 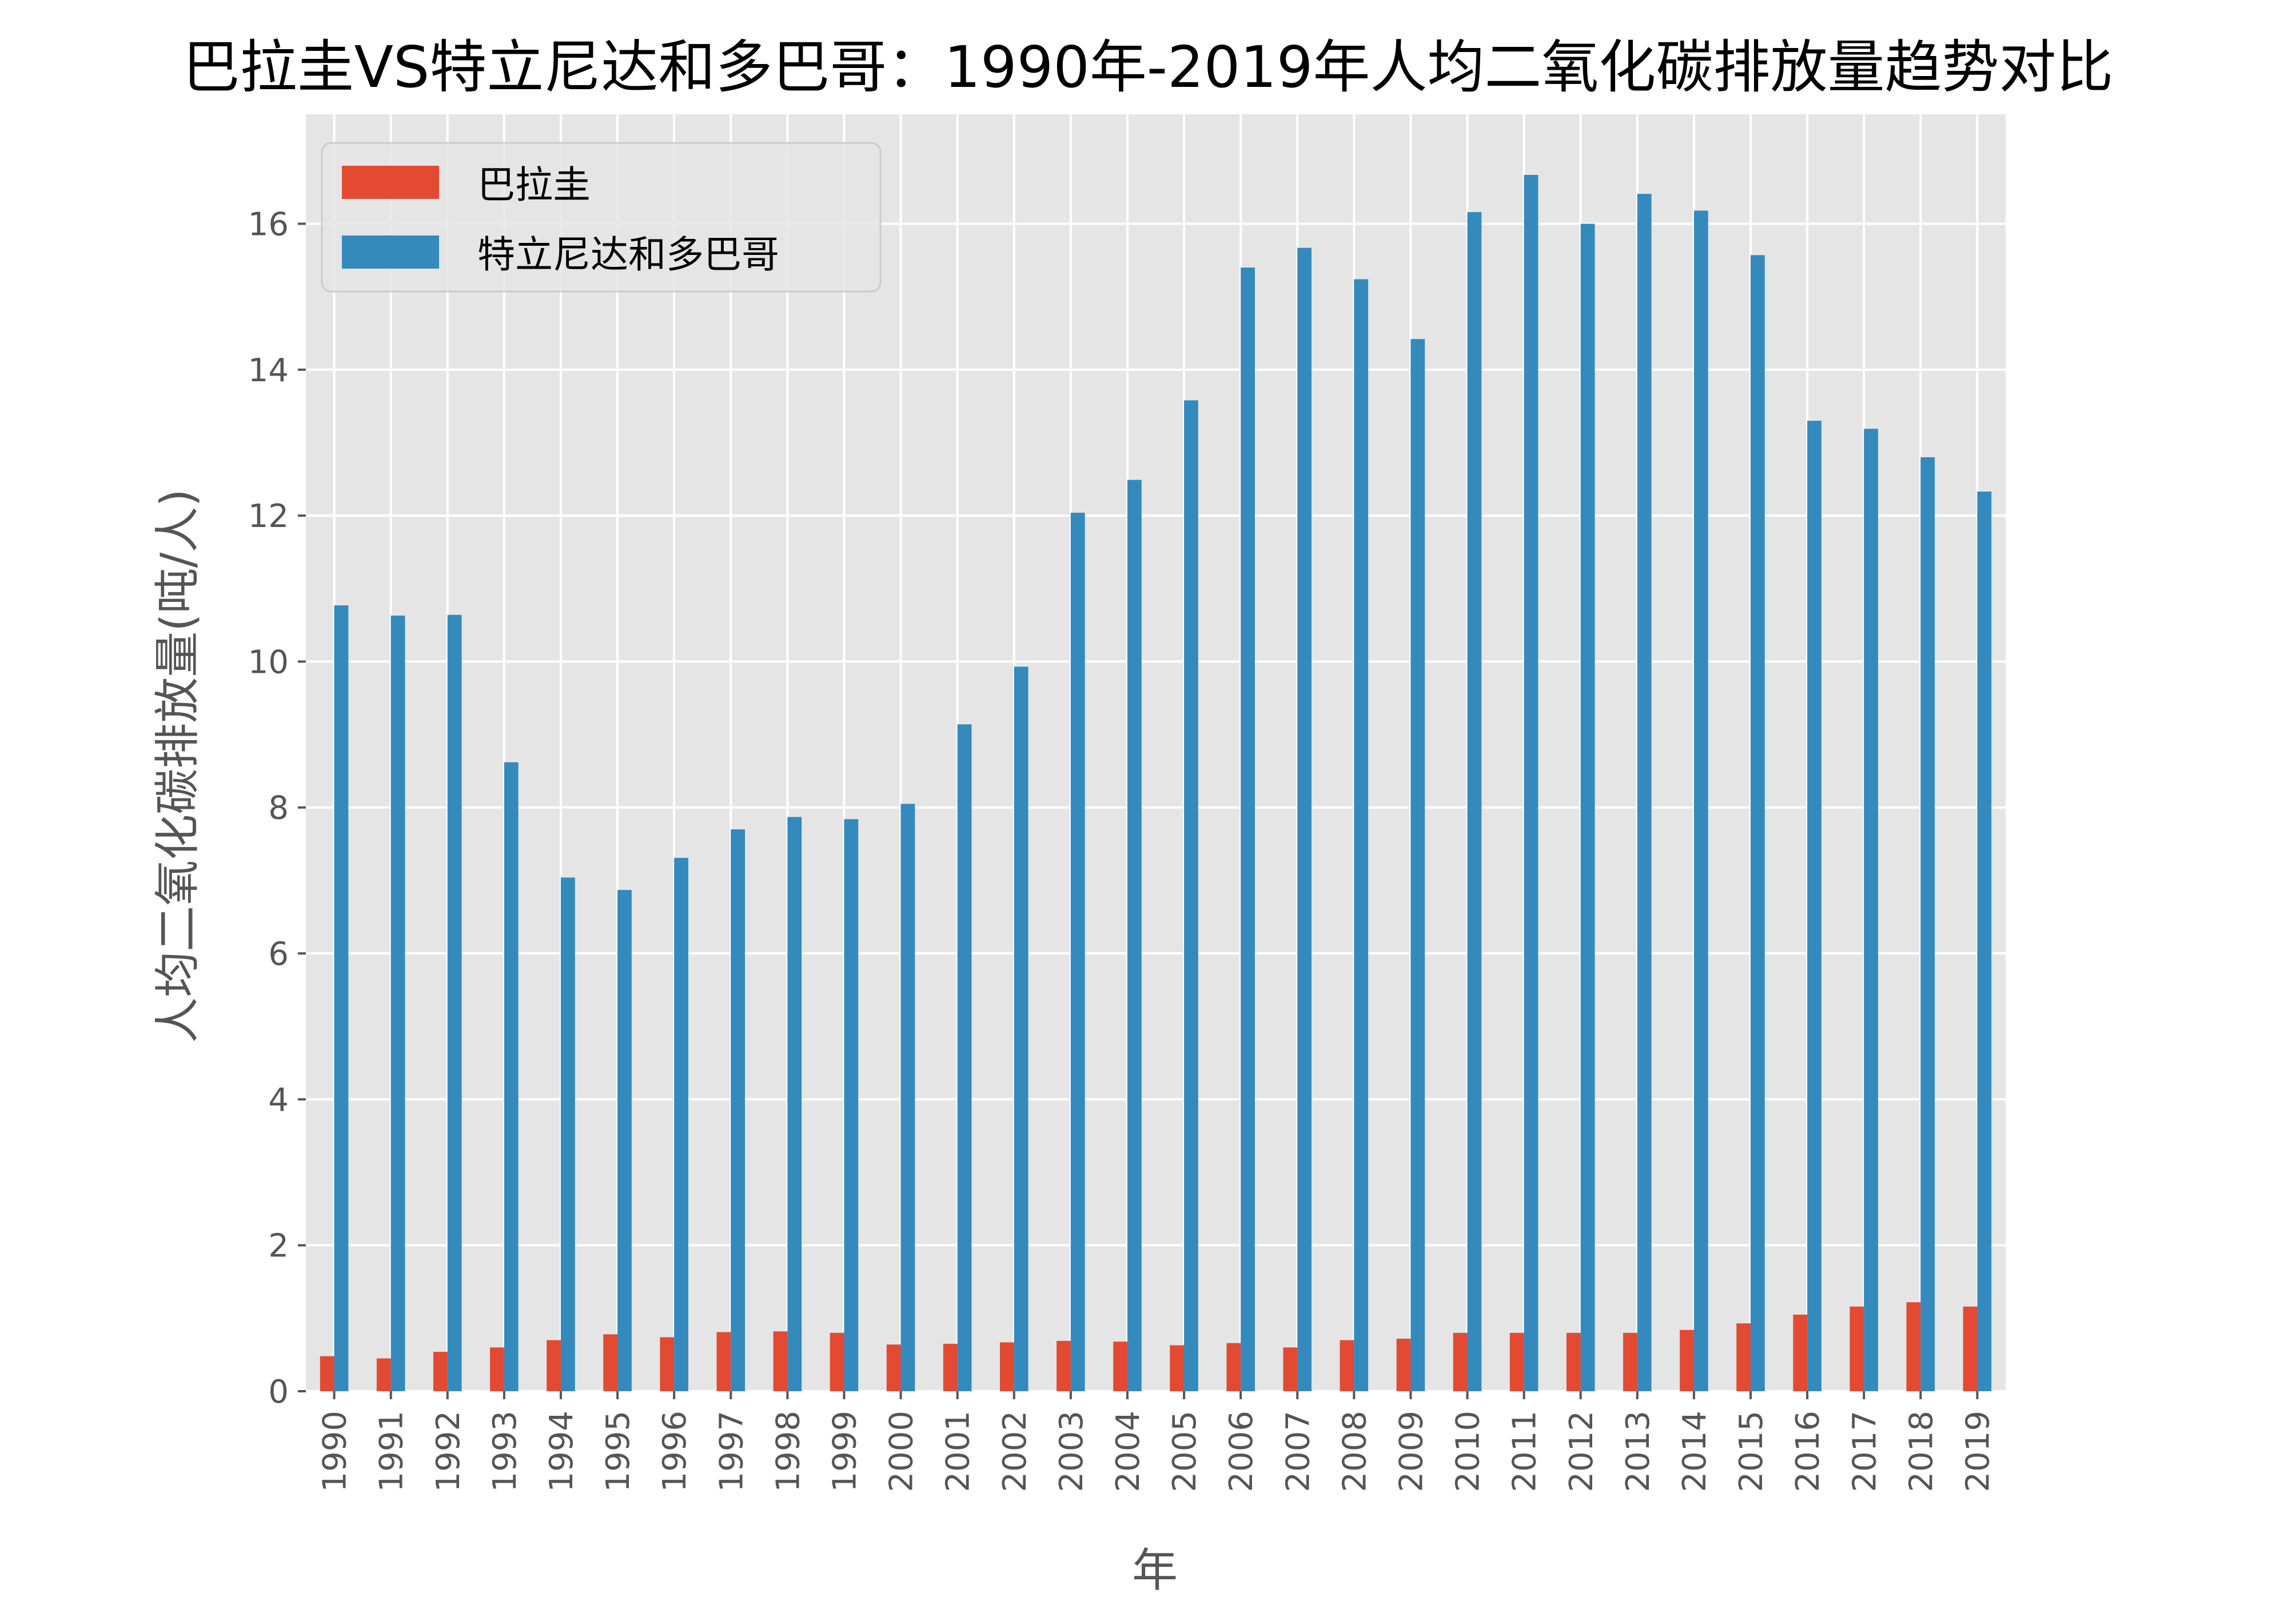 What do you see at coordinates (1291, 1369) in the screenshot?
I see `bar-paraguay-2007` at bounding box center [1291, 1369].